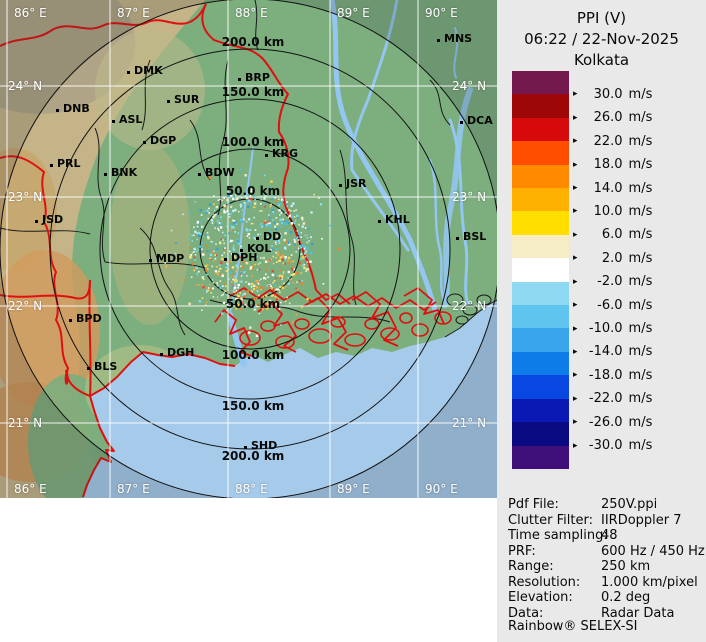  I want to click on info-row: Clutter Filter: IIRDoppler 7, so click(595, 520).